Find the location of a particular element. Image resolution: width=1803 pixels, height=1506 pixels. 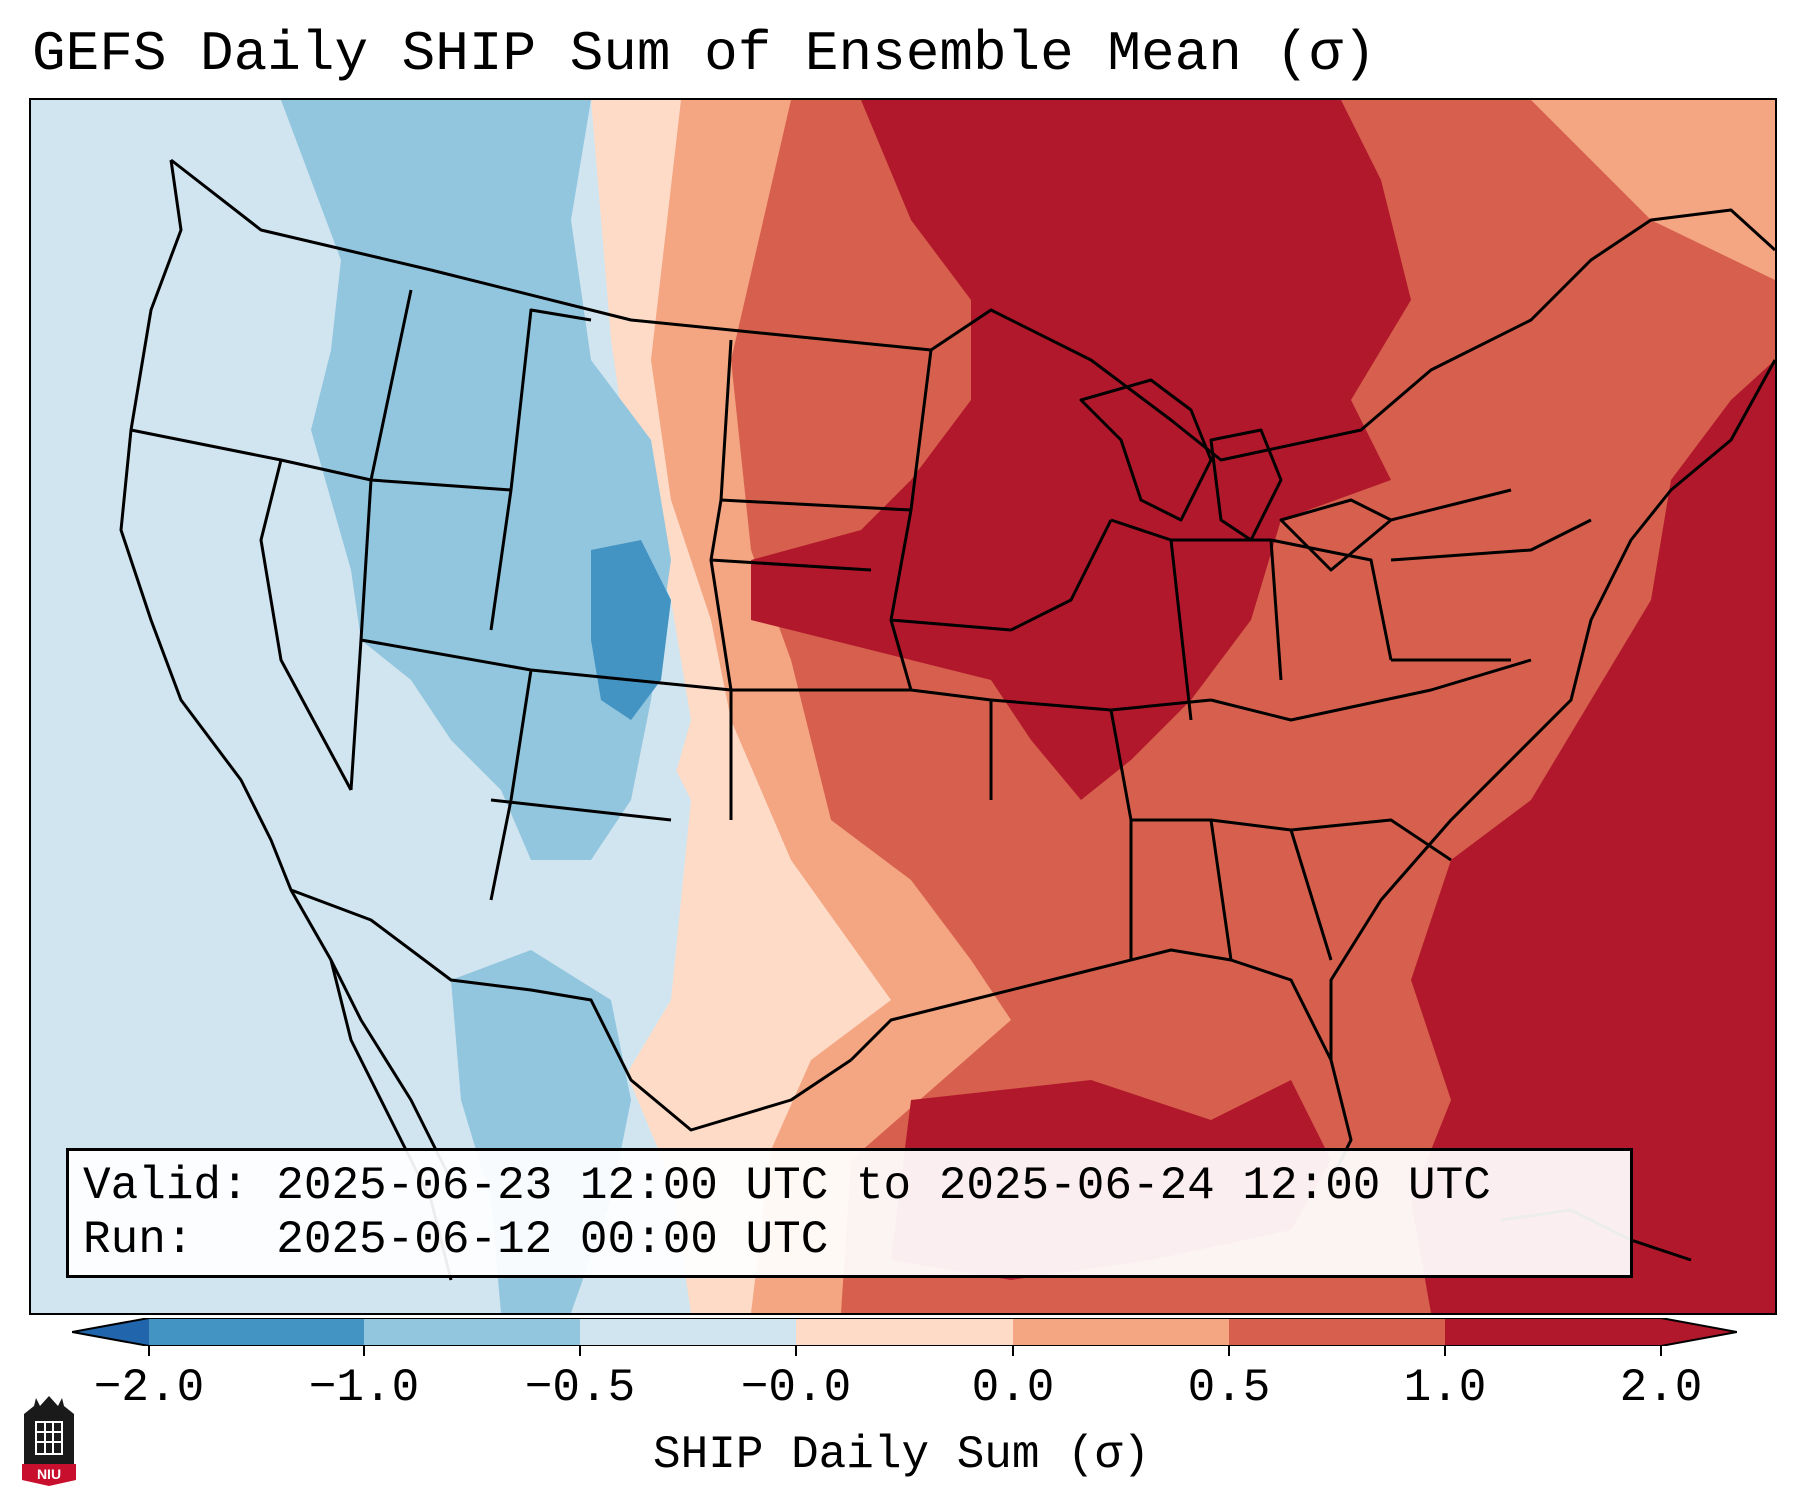

colorbar-tick-label: −2.0 is located at coordinates (149, 1388).